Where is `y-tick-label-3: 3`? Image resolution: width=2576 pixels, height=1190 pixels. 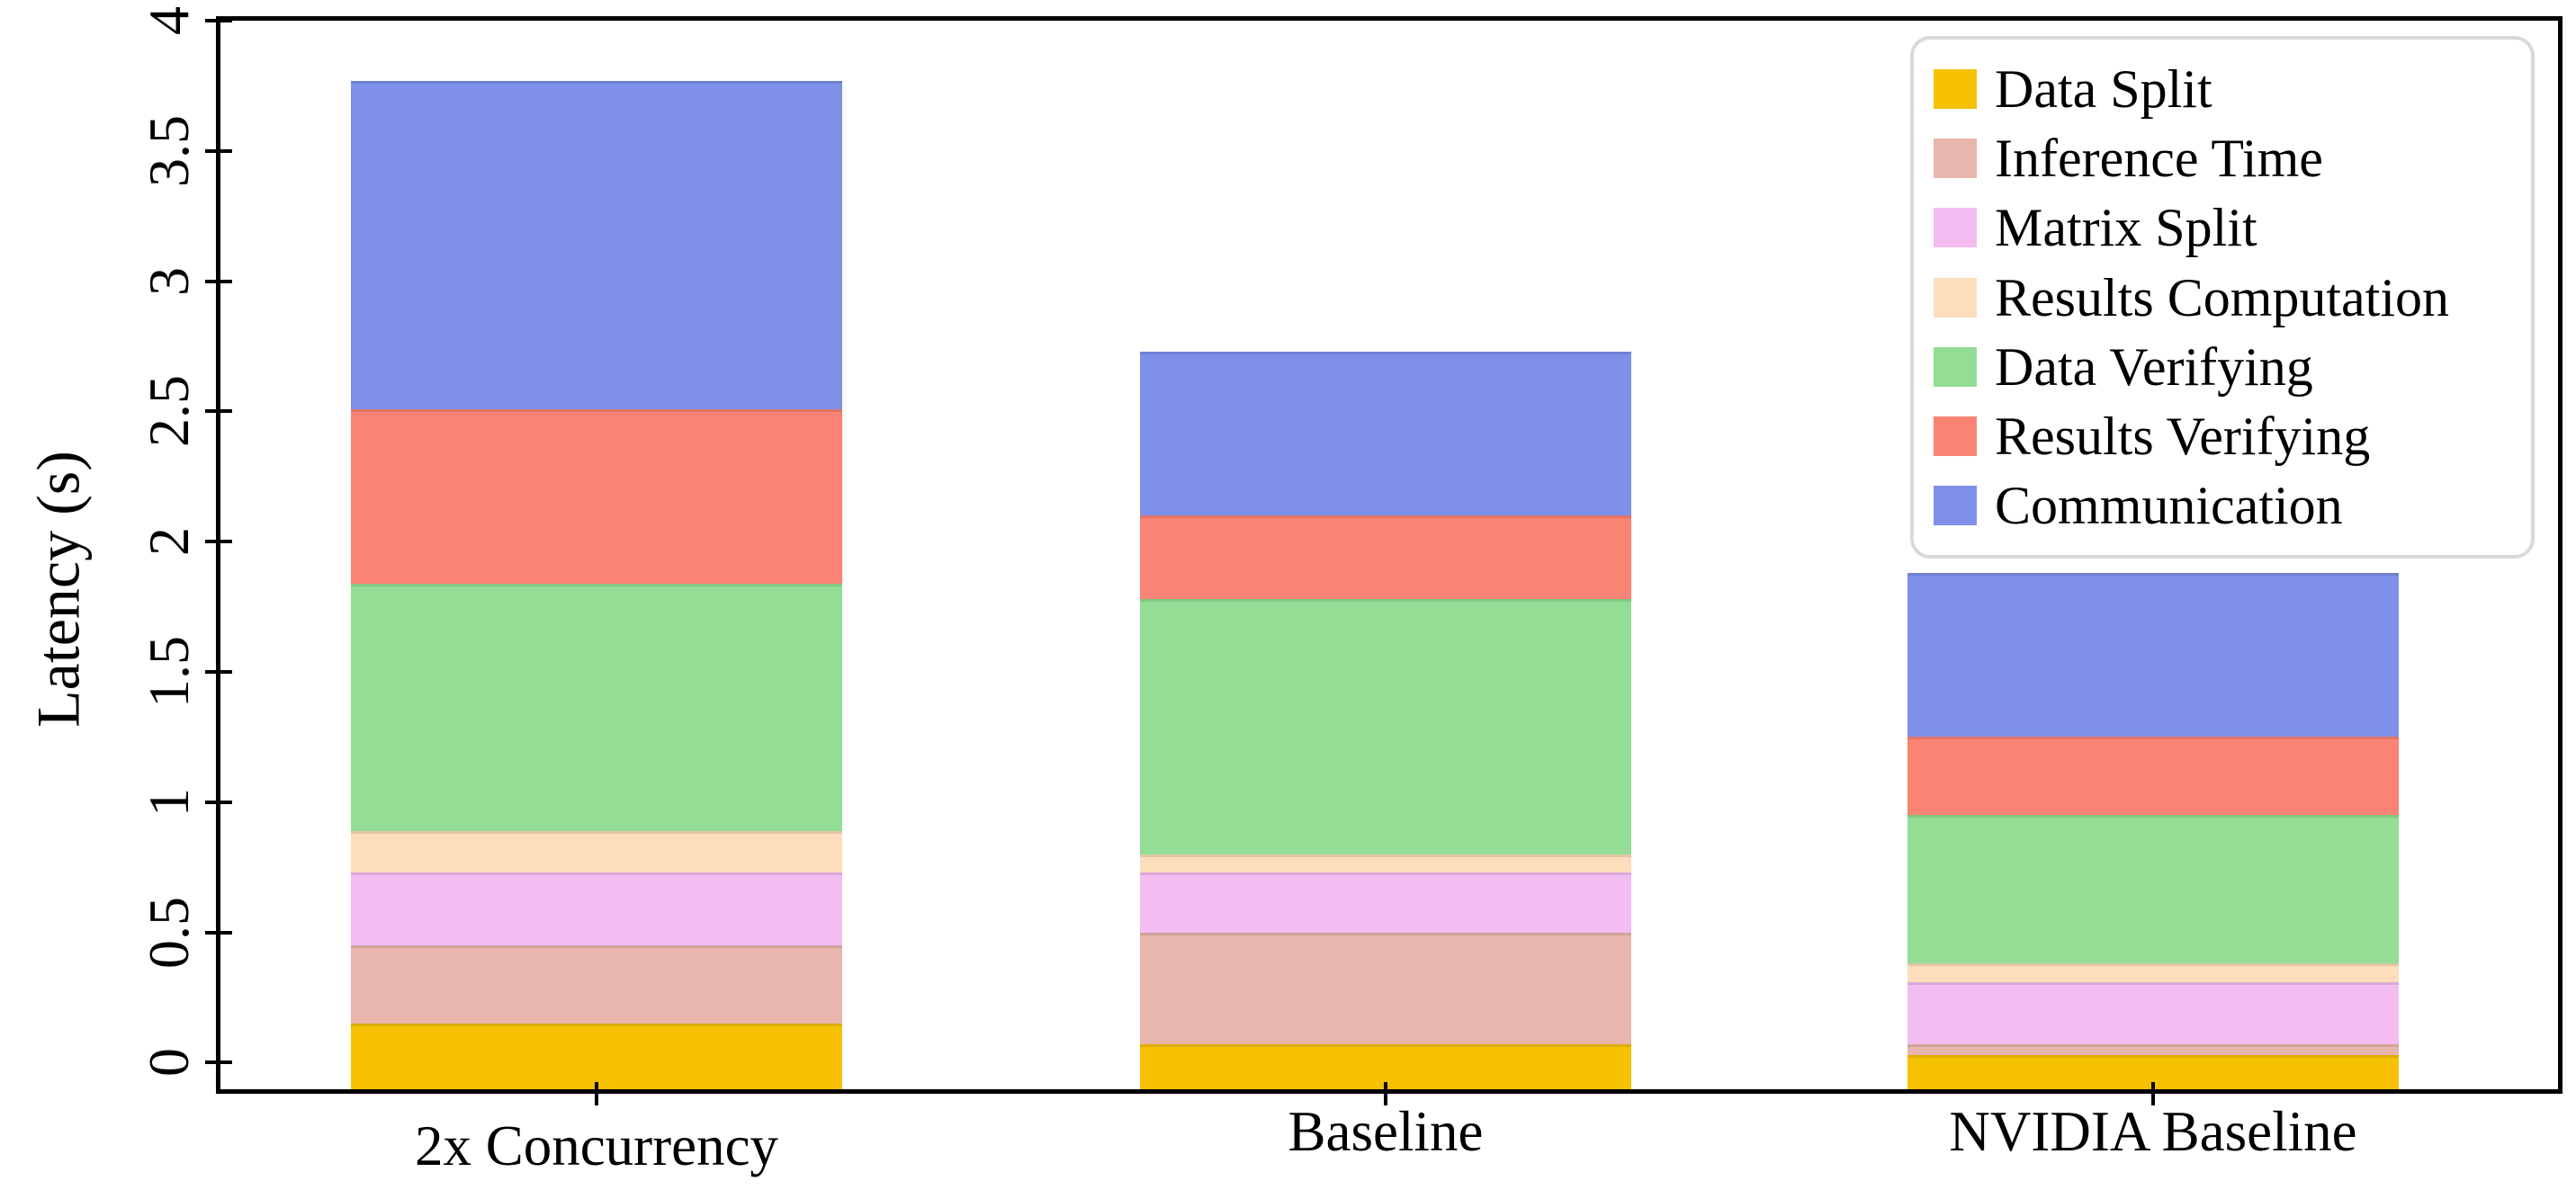
y-tick-label-3: 3 is located at coordinates (169, 281).